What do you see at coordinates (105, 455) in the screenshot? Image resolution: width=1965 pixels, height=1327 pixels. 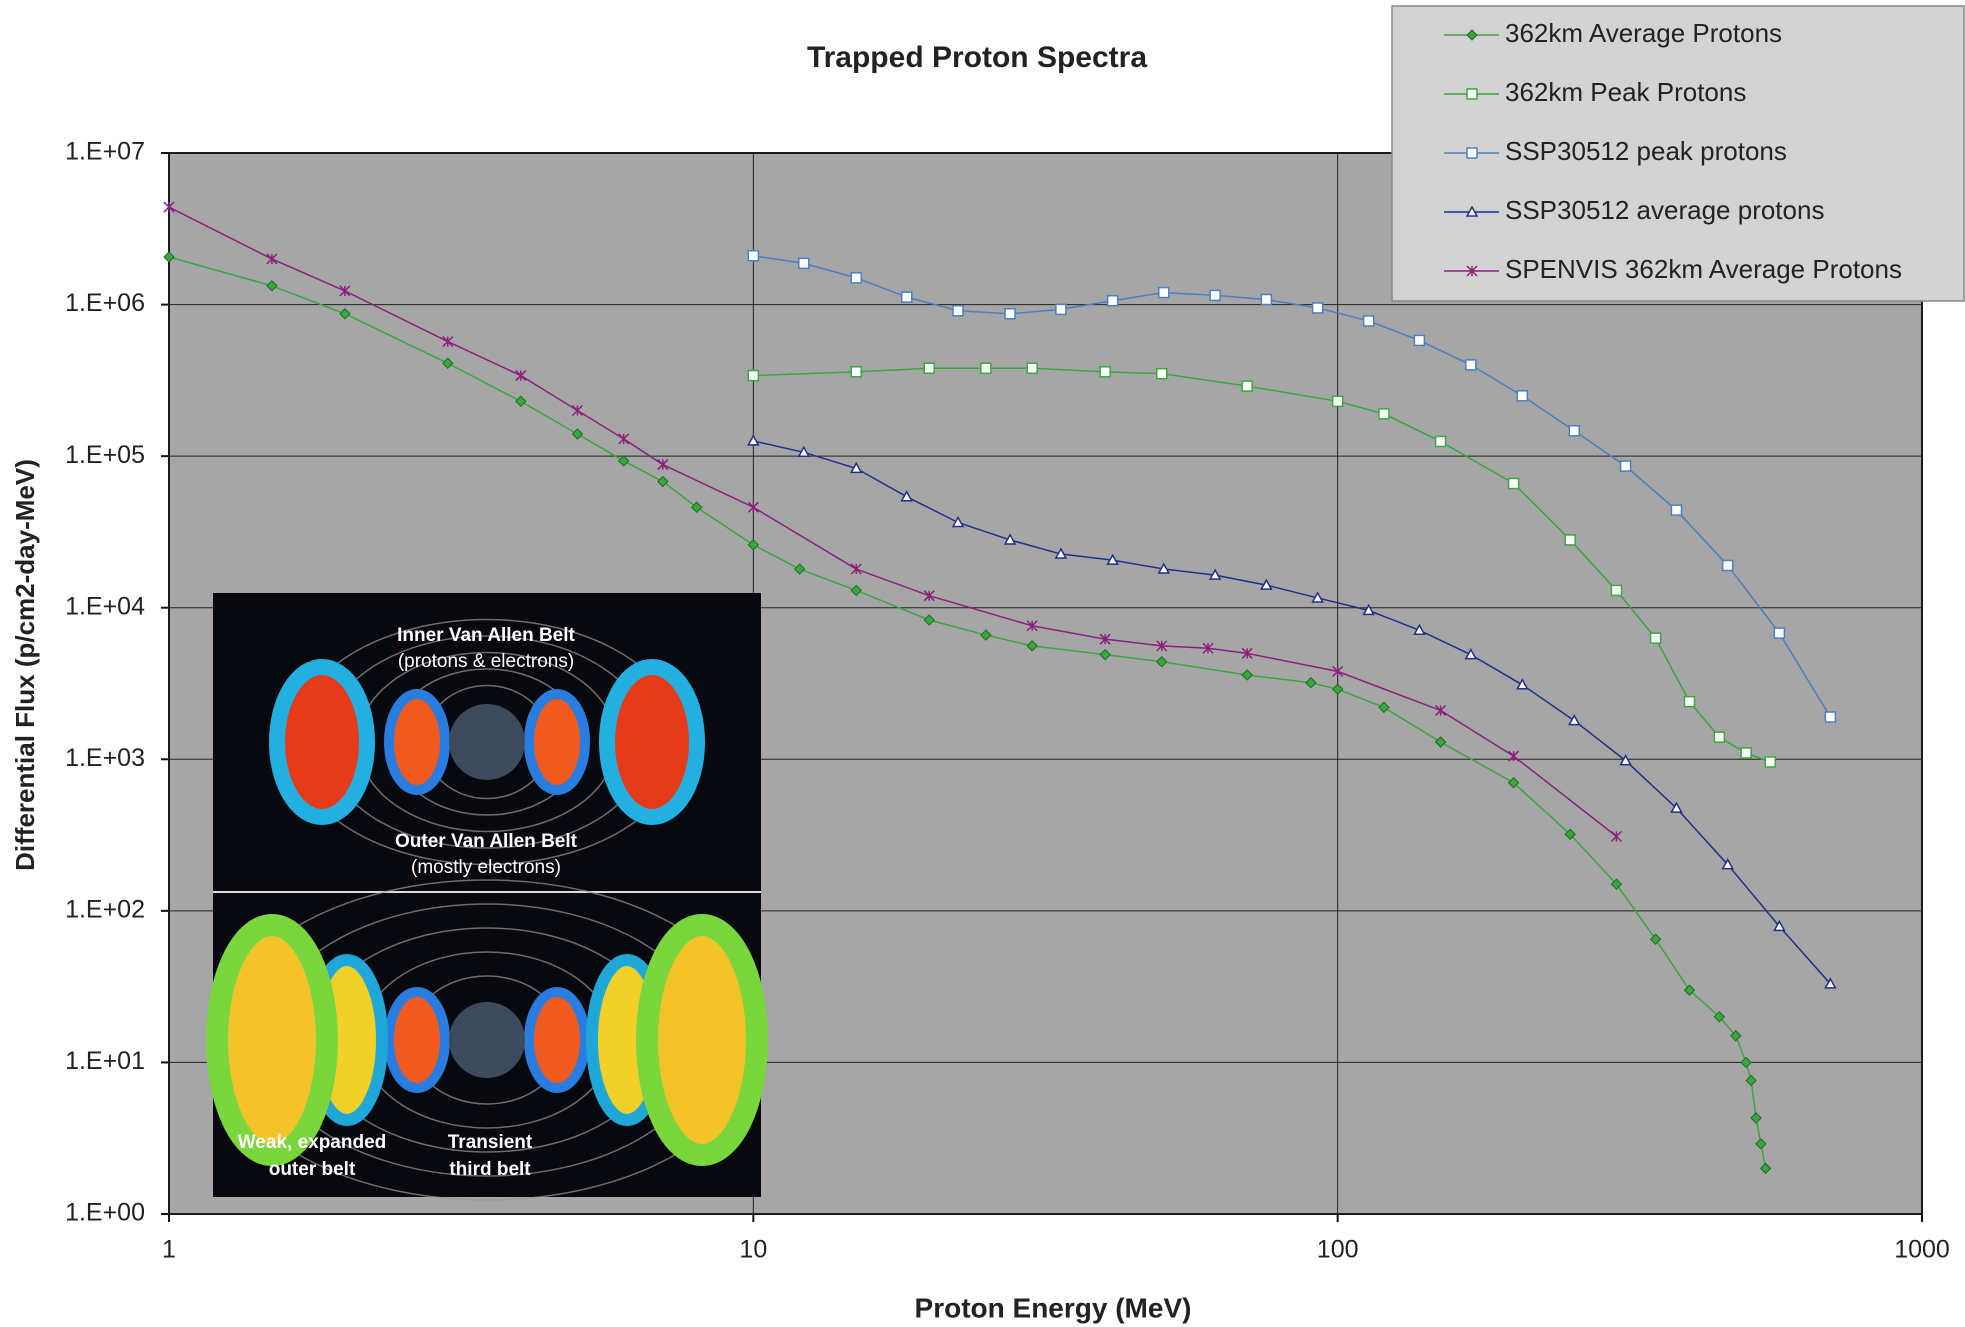 I see `y-tick-label: 1.E+05` at bounding box center [105, 455].